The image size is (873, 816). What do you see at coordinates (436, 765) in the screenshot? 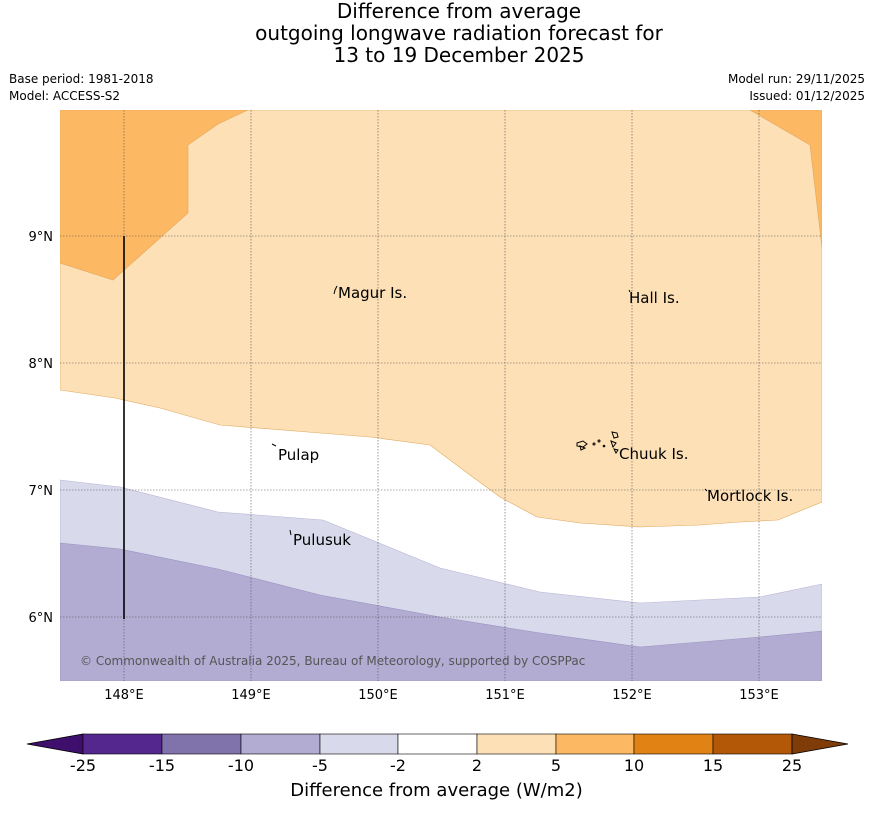
I see `colorbar-labels: -25 -15 -10 -5 -2 2 5 10 15 25` at bounding box center [436, 765].